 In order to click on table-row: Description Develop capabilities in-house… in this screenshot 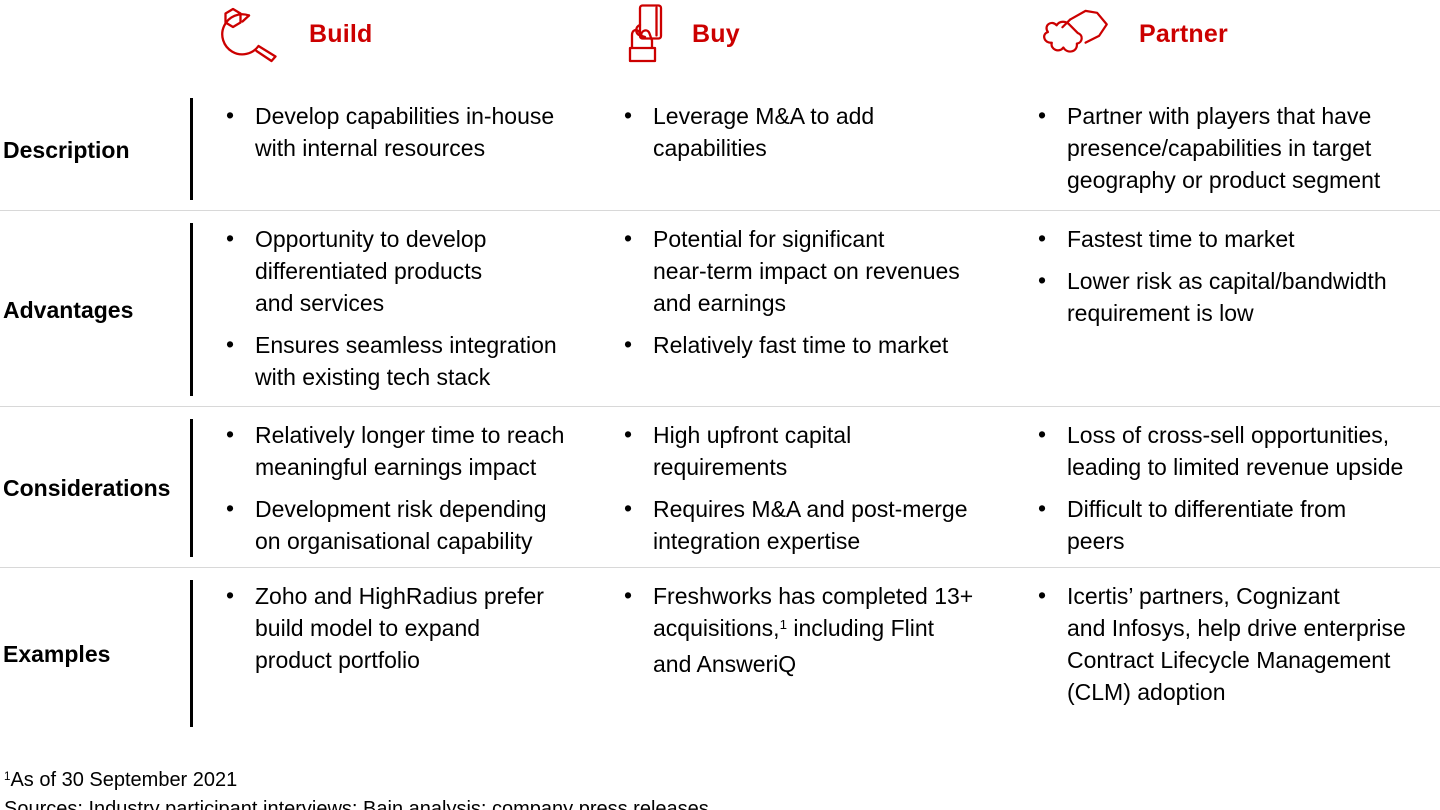, I will do `click(720, 154)`.